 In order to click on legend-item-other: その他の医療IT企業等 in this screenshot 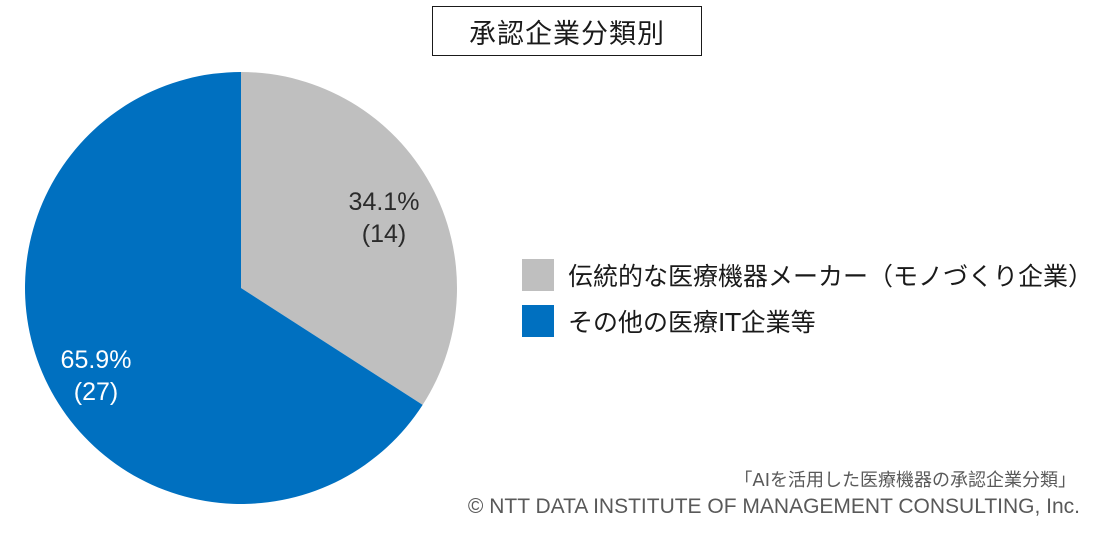, I will do `click(807, 321)`.